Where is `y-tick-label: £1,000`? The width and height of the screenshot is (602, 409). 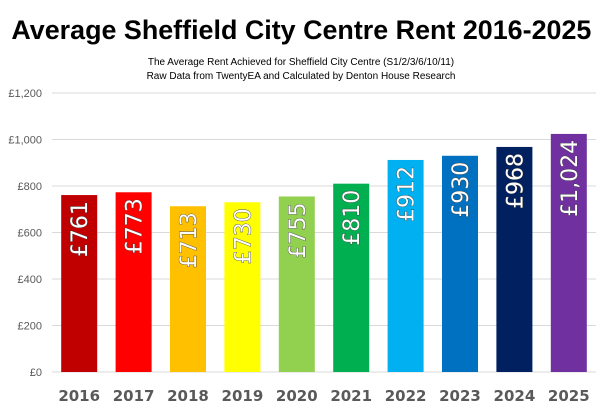 y-tick-label: £1,000 is located at coordinates (25, 141).